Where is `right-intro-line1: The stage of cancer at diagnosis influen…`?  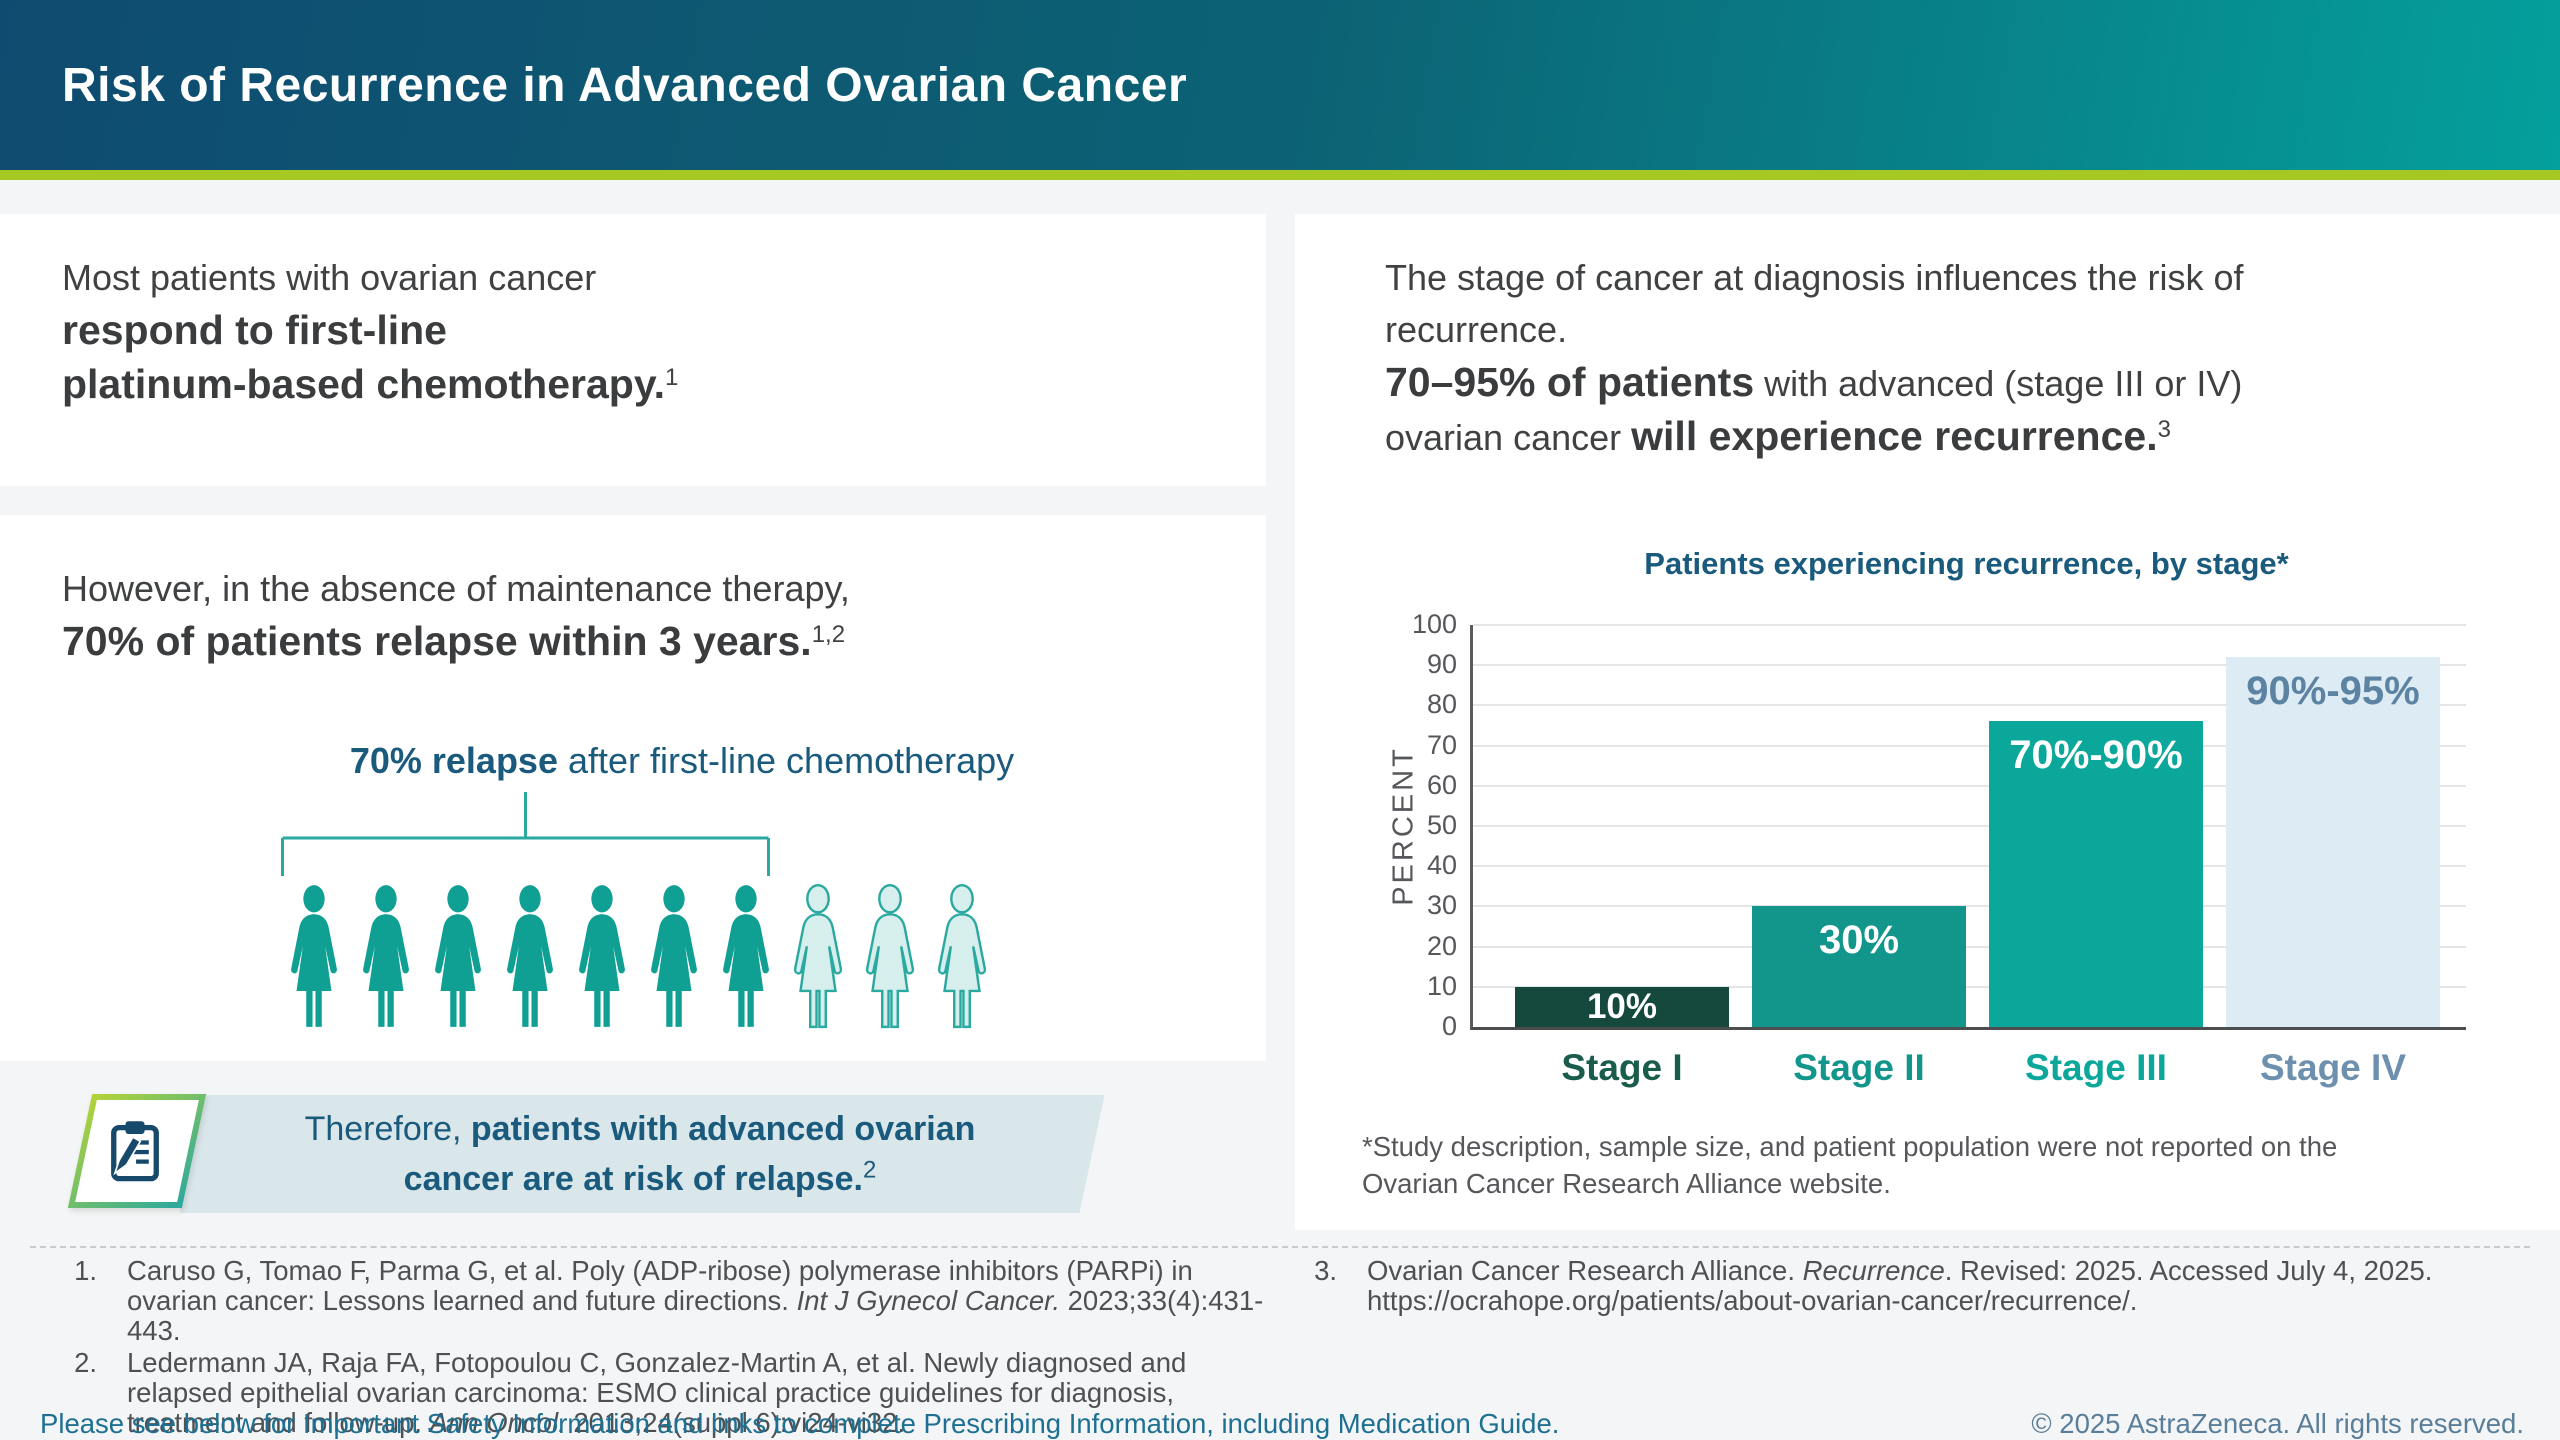 right-intro-line1: The stage of cancer at diagnosis influen… is located at coordinates (1814, 277).